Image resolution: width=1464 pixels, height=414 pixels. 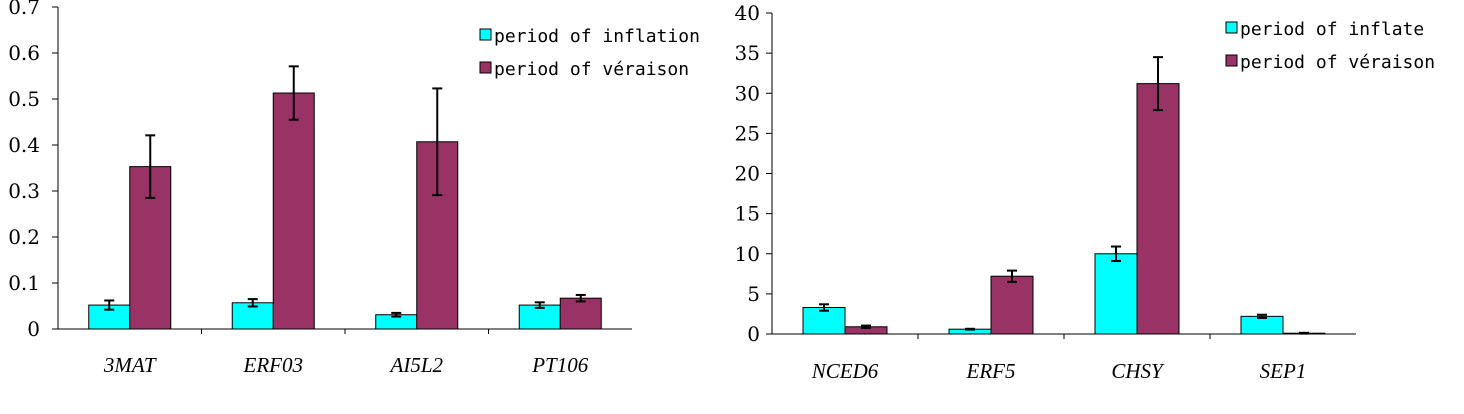 What do you see at coordinates (560, 365) in the screenshot?
I see `category-label: PT106` at bounding box center [560, 365].